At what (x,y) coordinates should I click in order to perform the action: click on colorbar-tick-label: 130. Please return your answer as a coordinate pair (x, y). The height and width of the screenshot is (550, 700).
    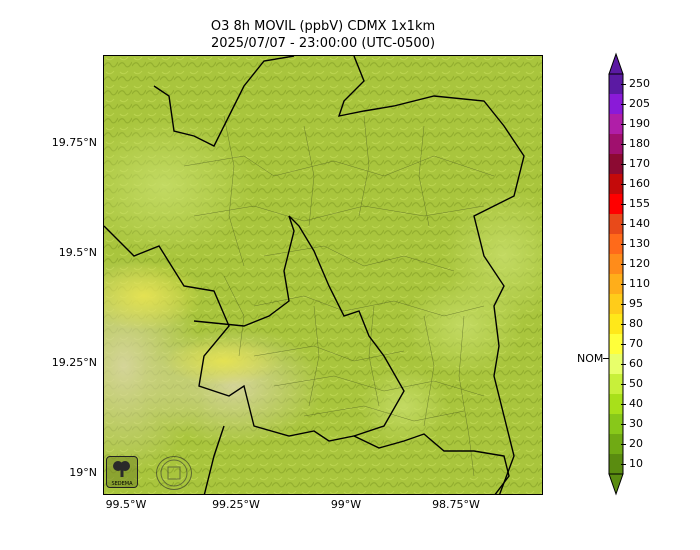
    Looking at the image, I should click on (639, 243).